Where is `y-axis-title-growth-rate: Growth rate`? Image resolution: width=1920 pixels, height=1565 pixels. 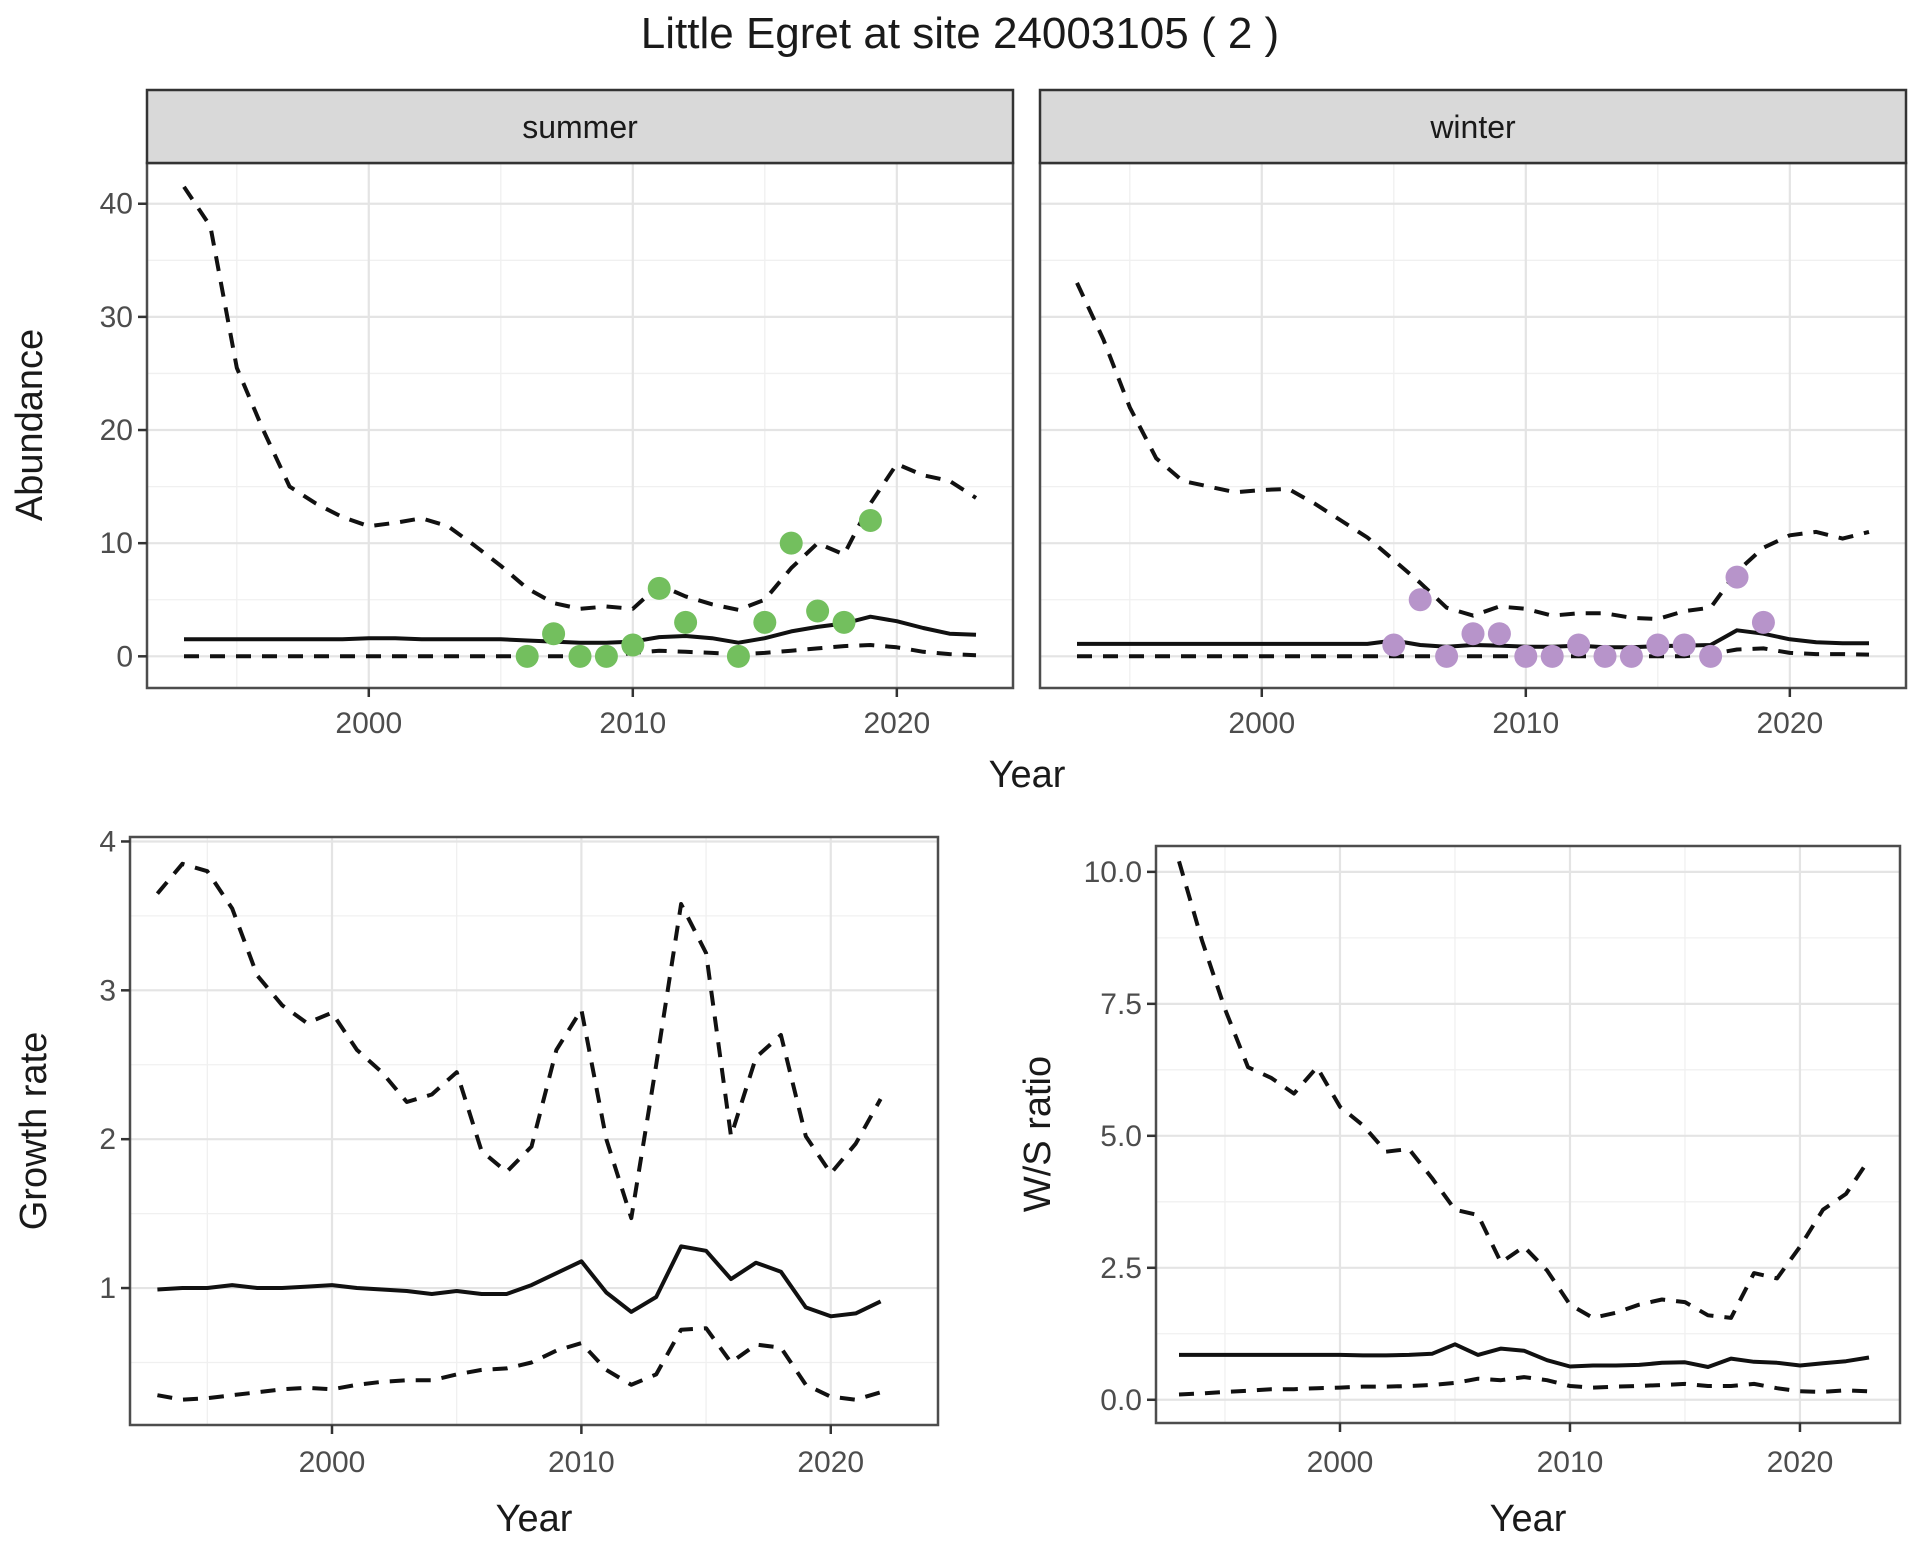 y-axis-title-growth-rate: Growth rate is located at coordinates (34, 1131).